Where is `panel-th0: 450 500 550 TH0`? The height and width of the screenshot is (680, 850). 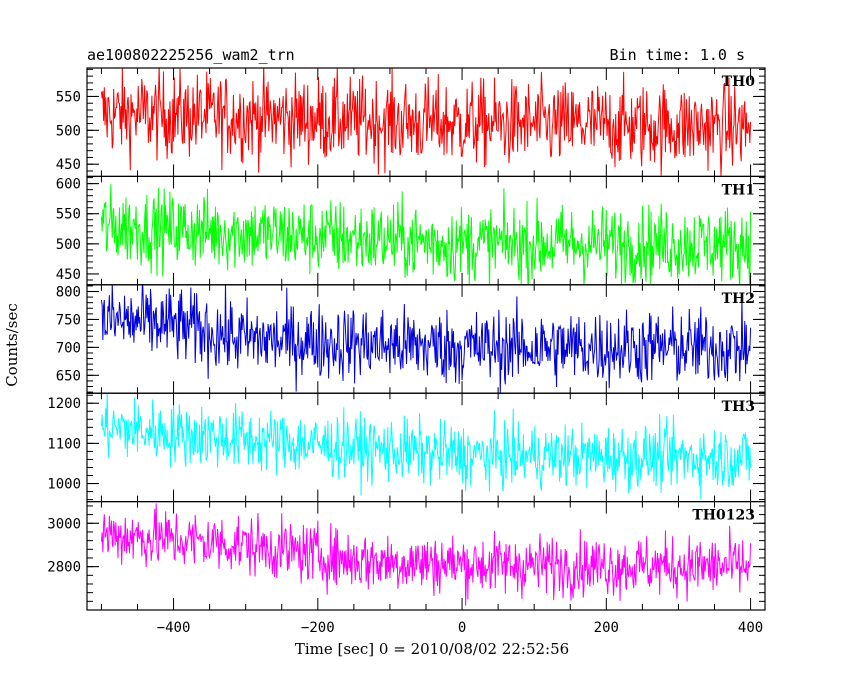 panel-th0: 450 500 550 TH0 is located at coordinates (411, 122).